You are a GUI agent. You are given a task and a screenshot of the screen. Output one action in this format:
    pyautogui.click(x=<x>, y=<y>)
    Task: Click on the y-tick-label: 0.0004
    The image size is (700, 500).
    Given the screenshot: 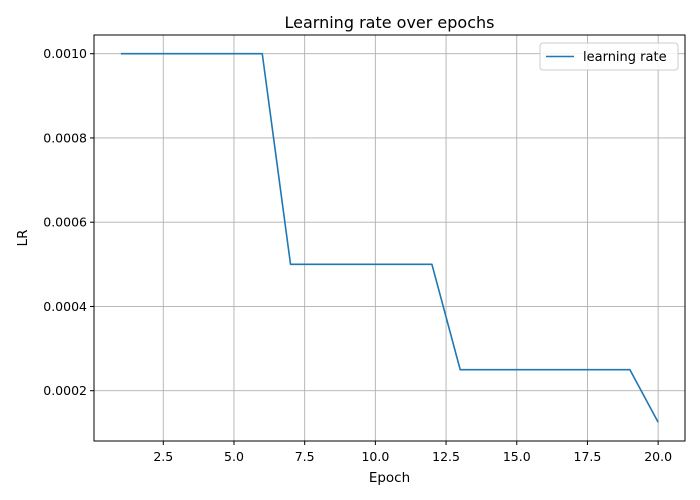 What is the action you would take?
    pyautogui.click(x=65, y=306)
    